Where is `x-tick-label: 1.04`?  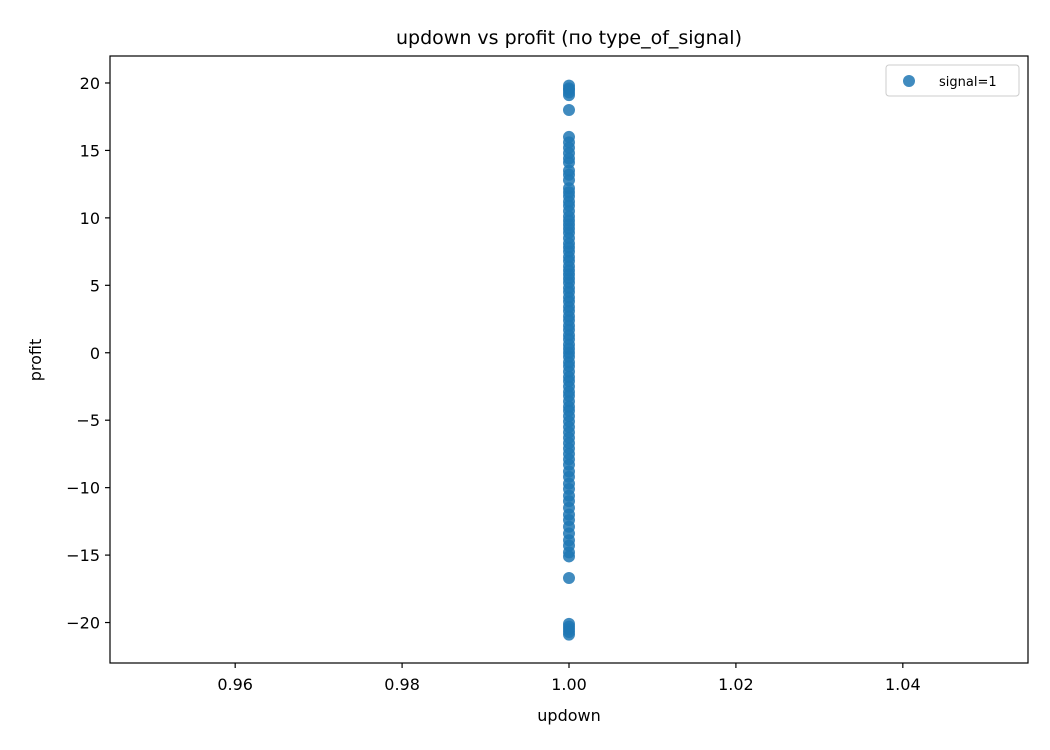
x-tick-label: 1.04 is located at coordinates (903, 684).